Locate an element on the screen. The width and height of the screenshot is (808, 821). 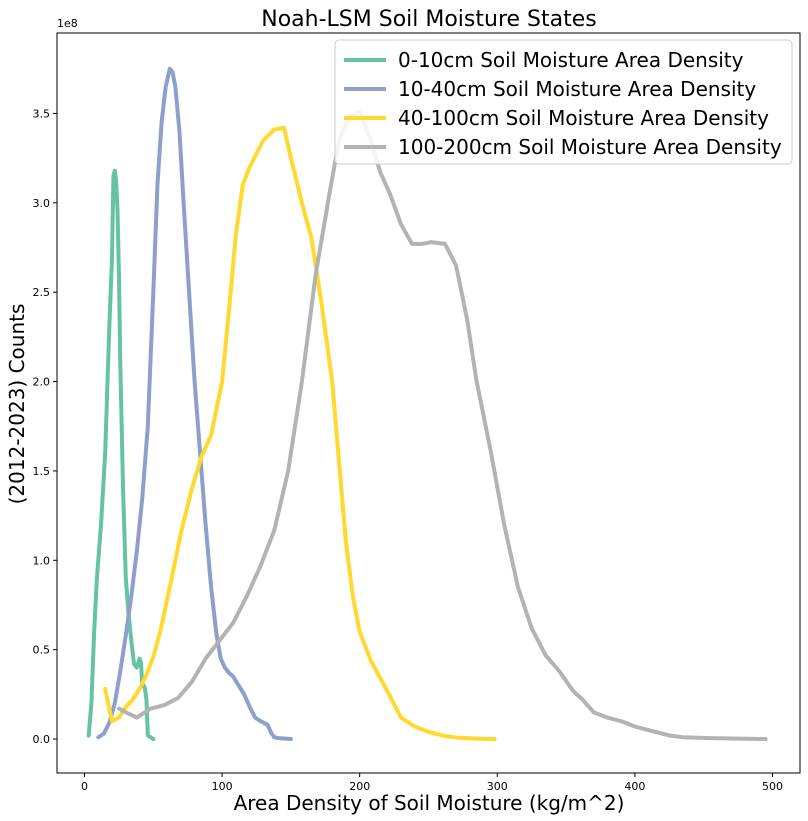
x-tick-label: 300 is located at coordinates (497, 786).